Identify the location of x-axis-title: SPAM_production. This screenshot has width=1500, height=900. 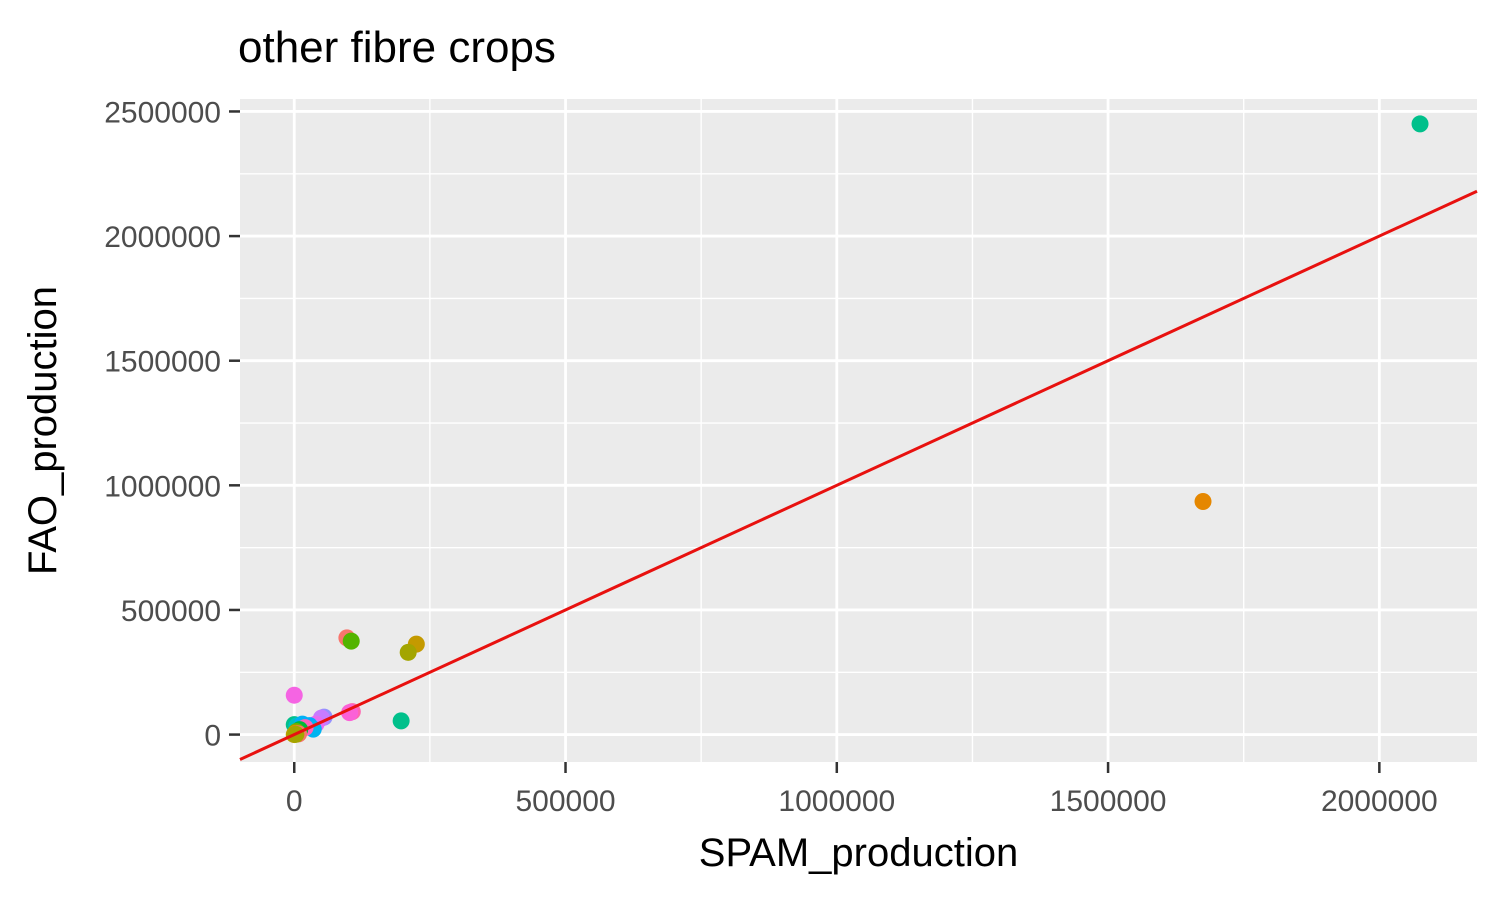
(858, 853).